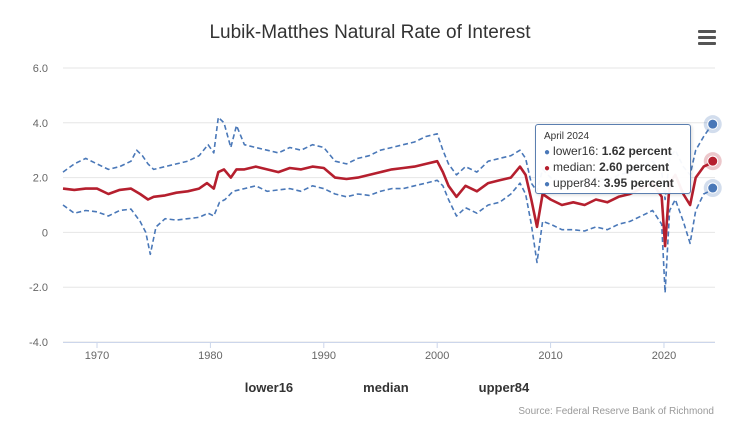  Describe the element at coordinates (504, 387) in the screenshot. I see `legend-label: upper84` at that location.